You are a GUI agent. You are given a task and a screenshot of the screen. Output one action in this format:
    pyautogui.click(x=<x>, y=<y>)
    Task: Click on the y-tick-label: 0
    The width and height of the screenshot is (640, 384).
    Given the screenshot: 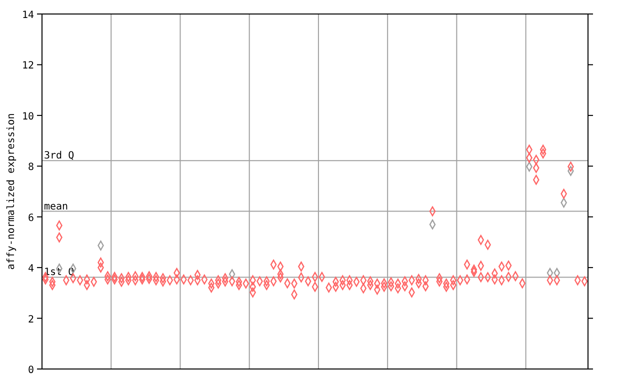 What is the action you would take?
    pyautogui.click(x=31, y=370)
    